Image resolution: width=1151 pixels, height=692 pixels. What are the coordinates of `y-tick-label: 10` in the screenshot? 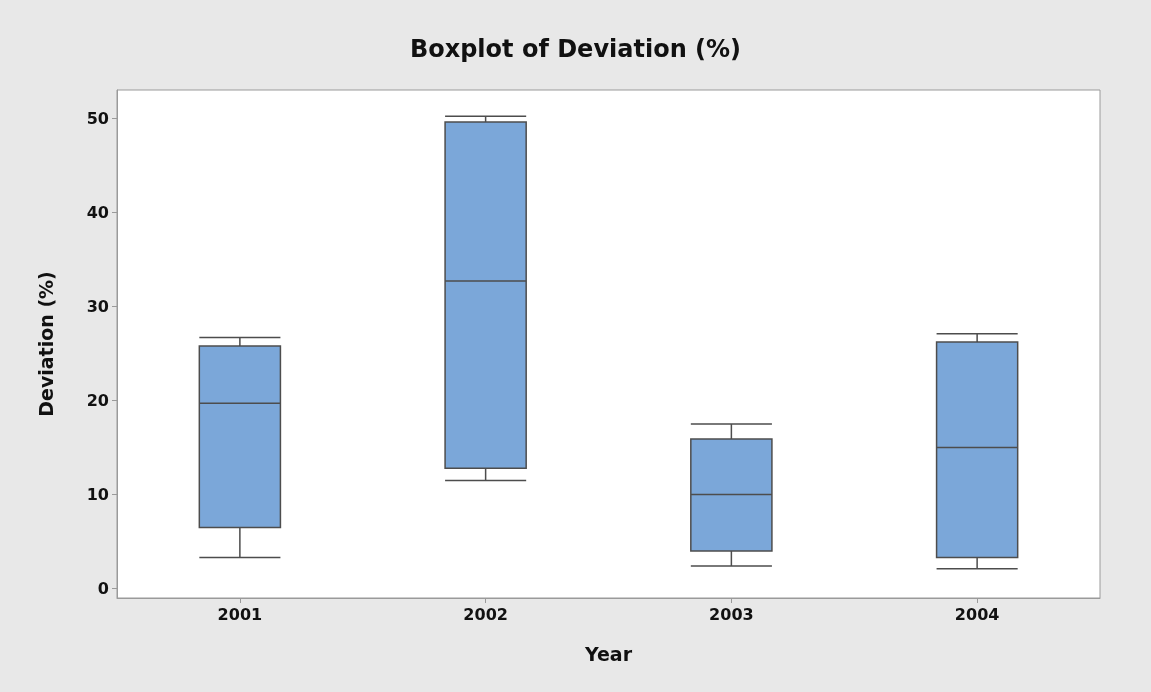 It's located at (97, 495).